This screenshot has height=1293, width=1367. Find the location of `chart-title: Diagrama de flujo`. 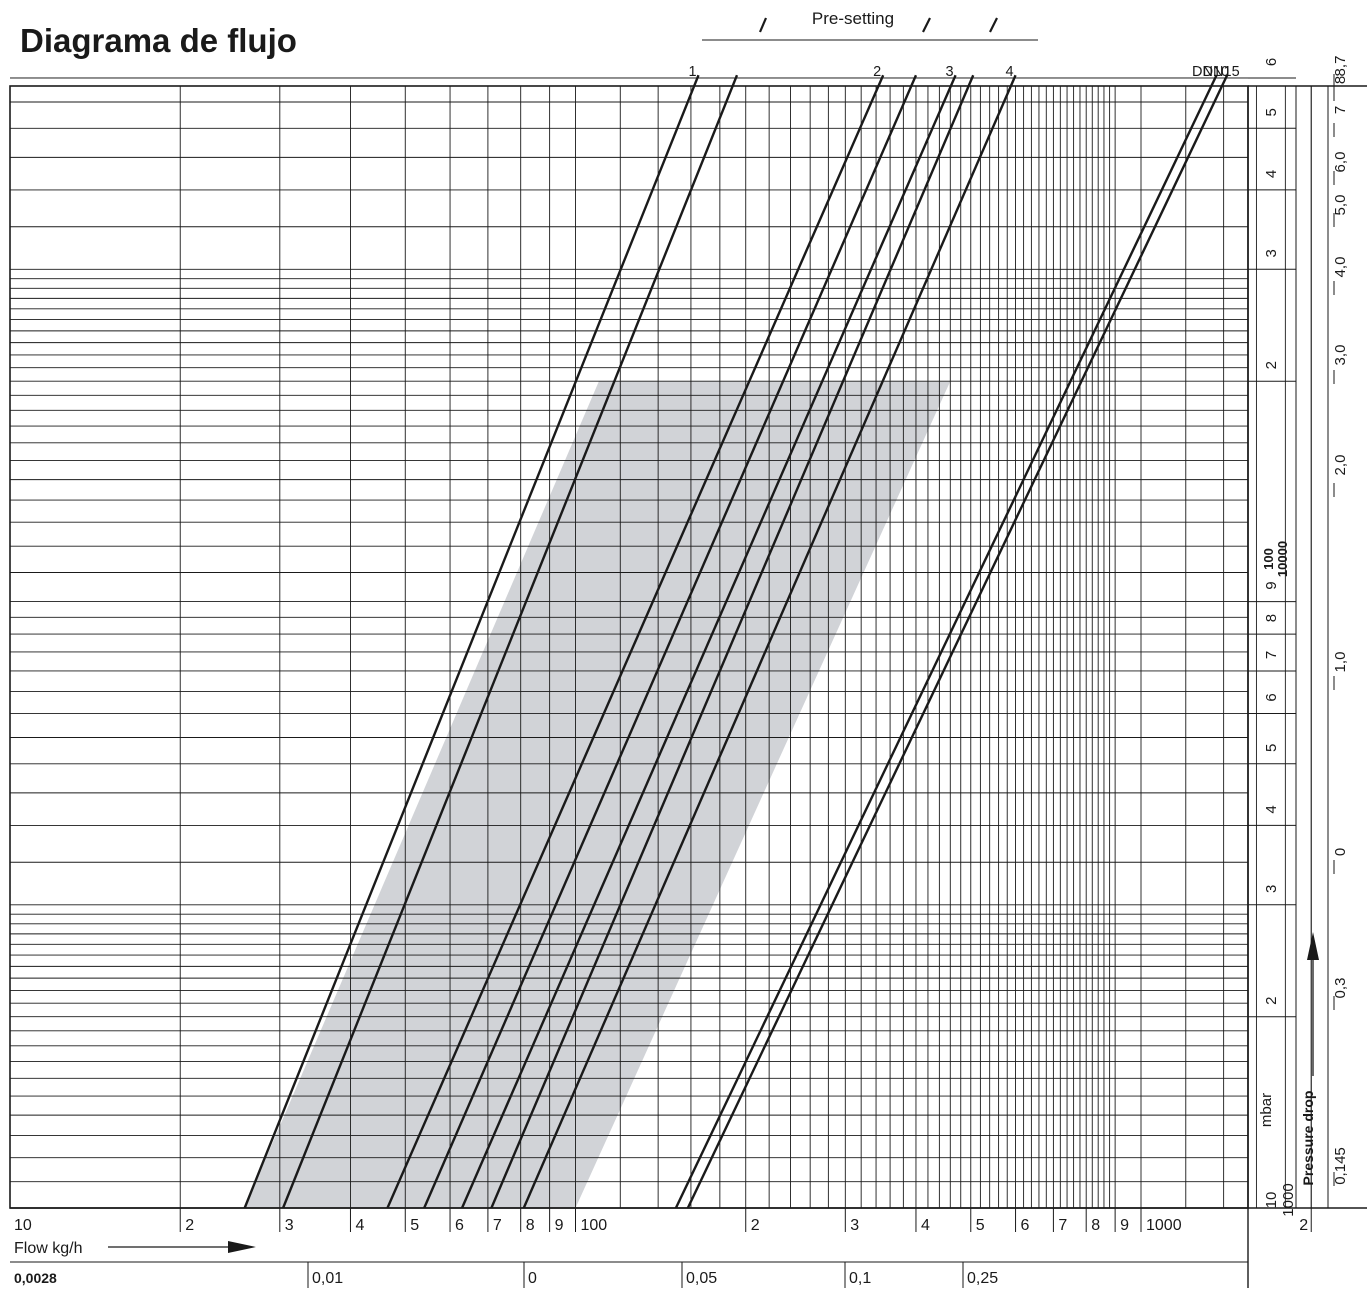

chart-title: Diagrama de flujo is located at coordinates (158, 40).